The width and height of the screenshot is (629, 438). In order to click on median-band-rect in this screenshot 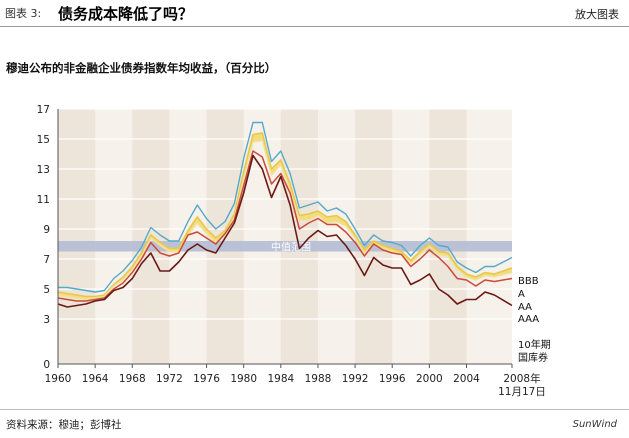, I will do `click(285, 246)`.